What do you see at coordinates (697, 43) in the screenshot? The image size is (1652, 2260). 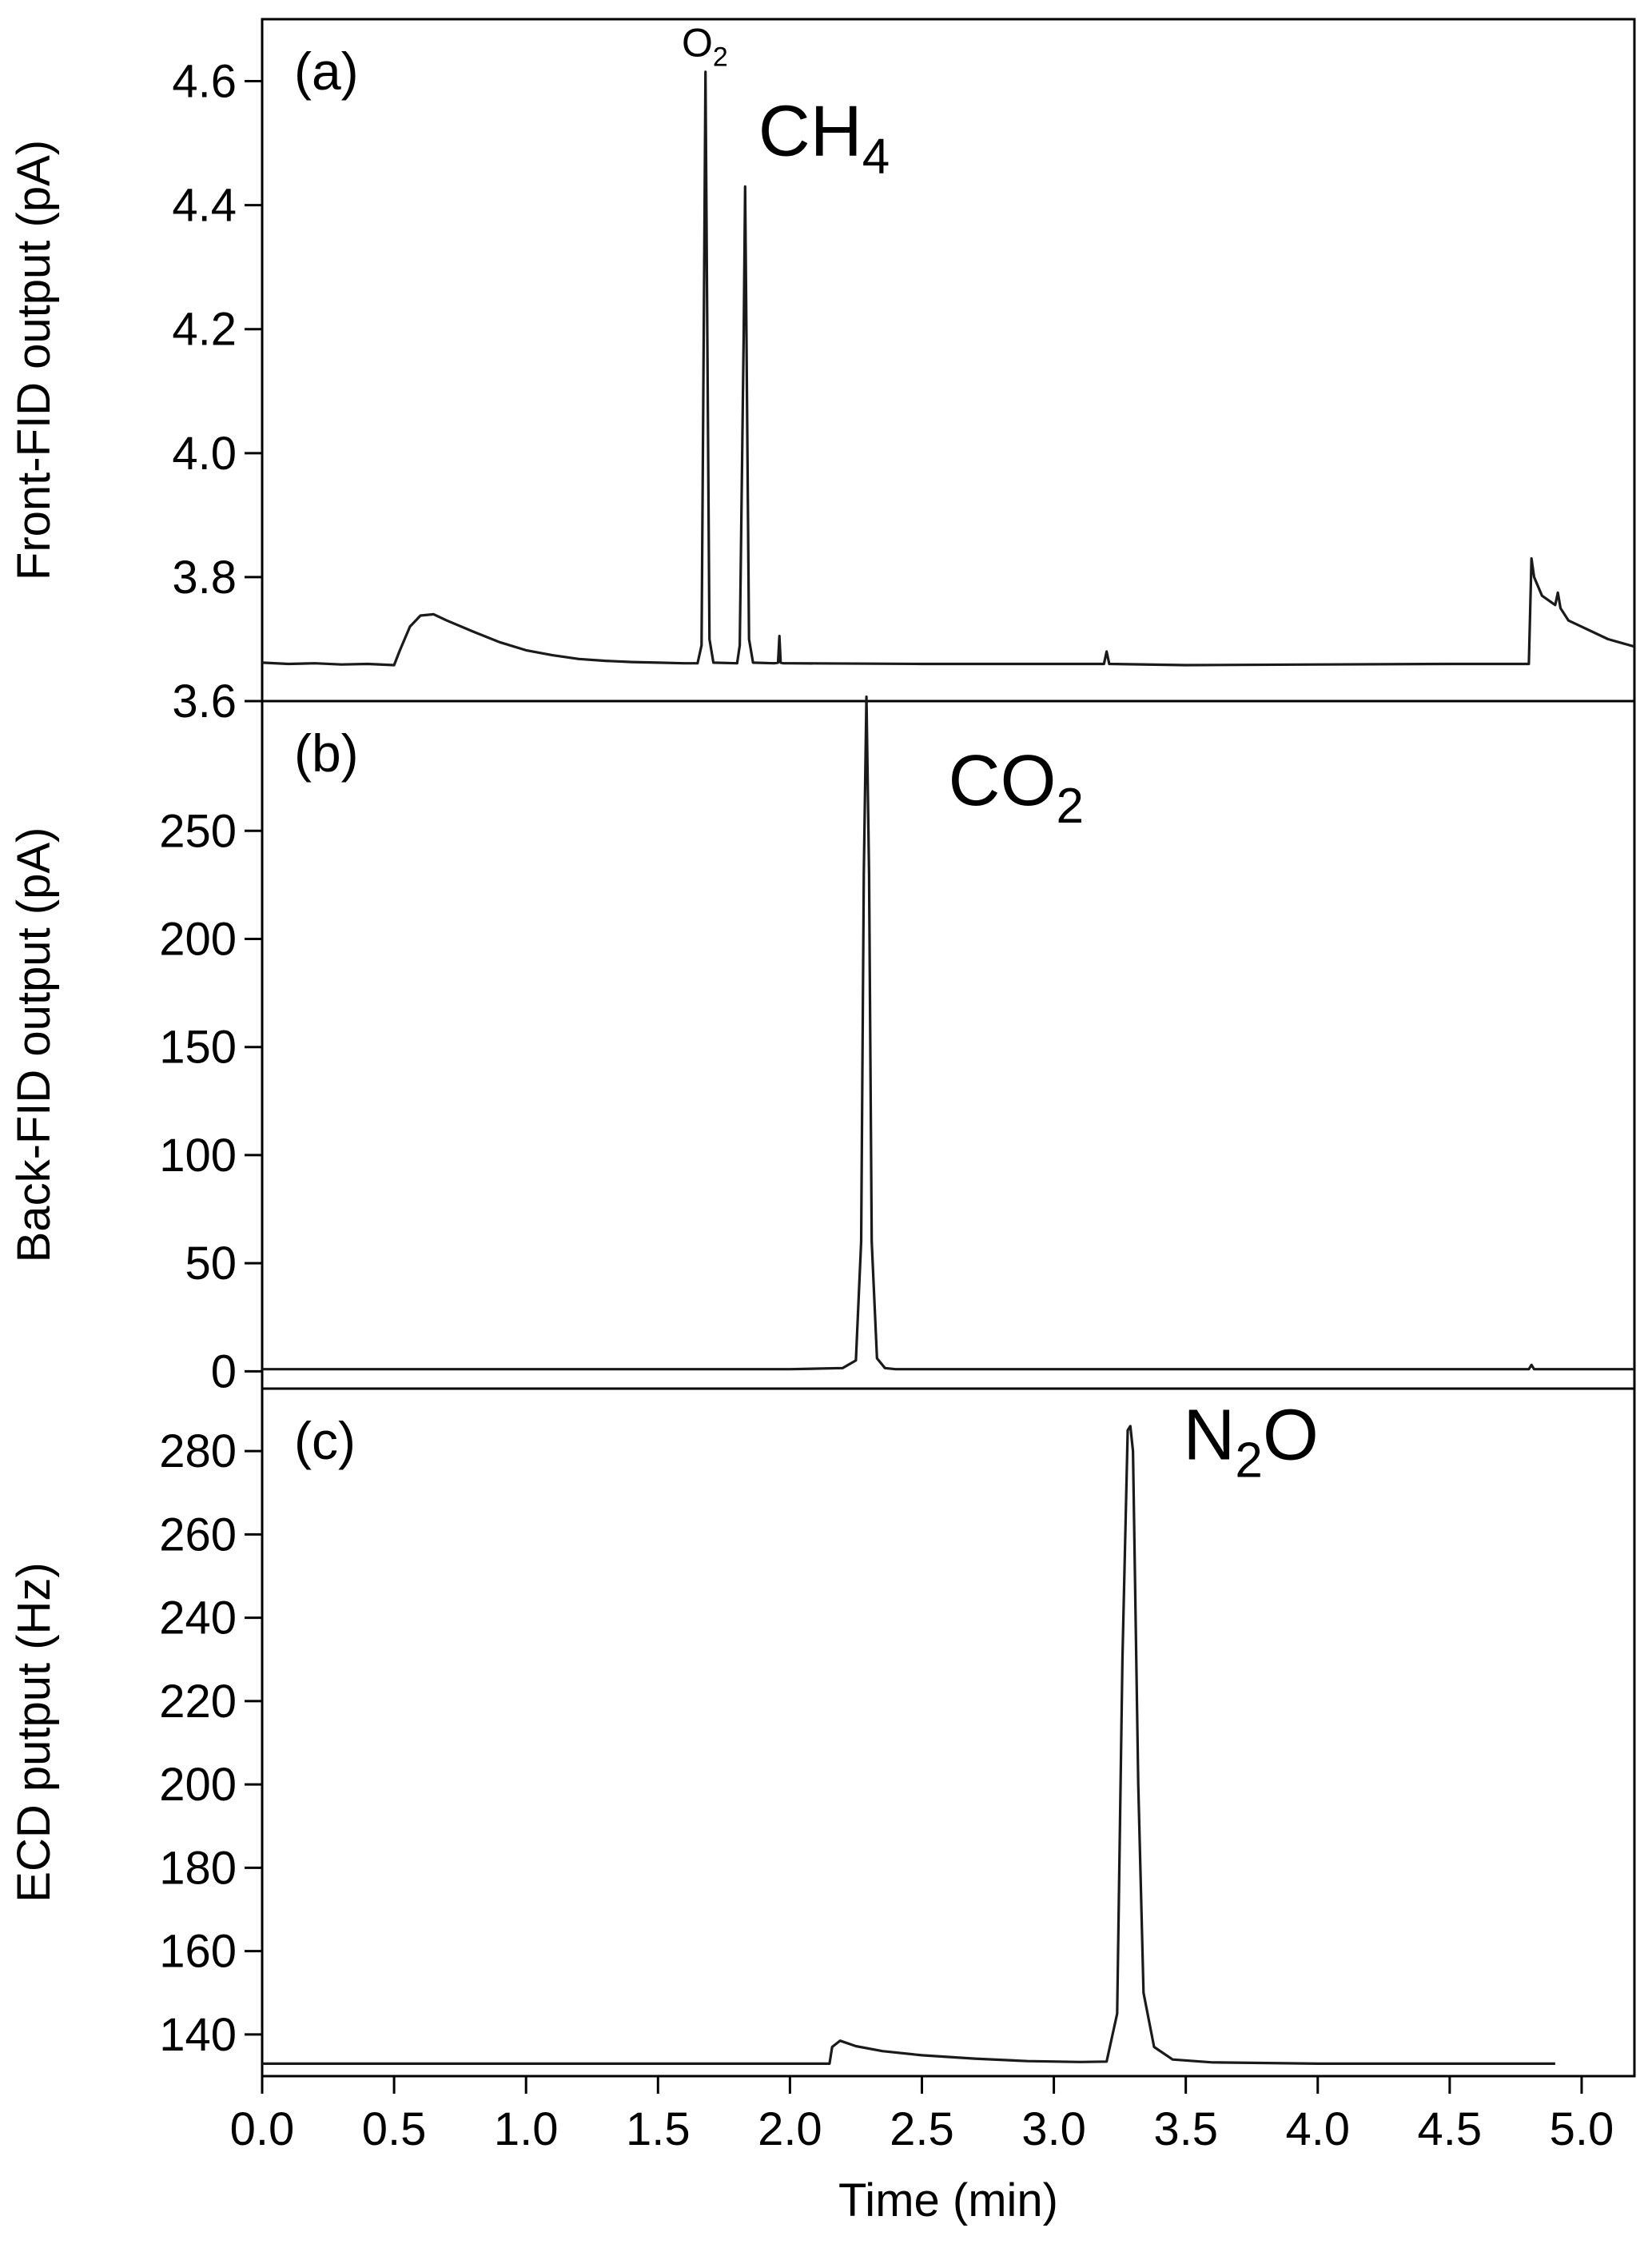 I see `o2-label-main: O` at bounding box center [697, 43].